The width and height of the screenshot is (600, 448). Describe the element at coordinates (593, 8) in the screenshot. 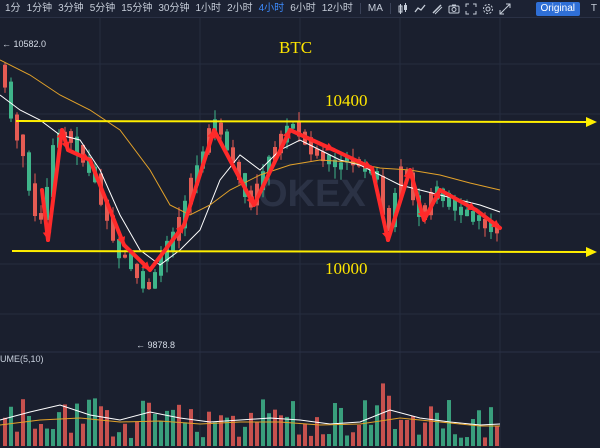

I see `depth-view-button: T` at that location.